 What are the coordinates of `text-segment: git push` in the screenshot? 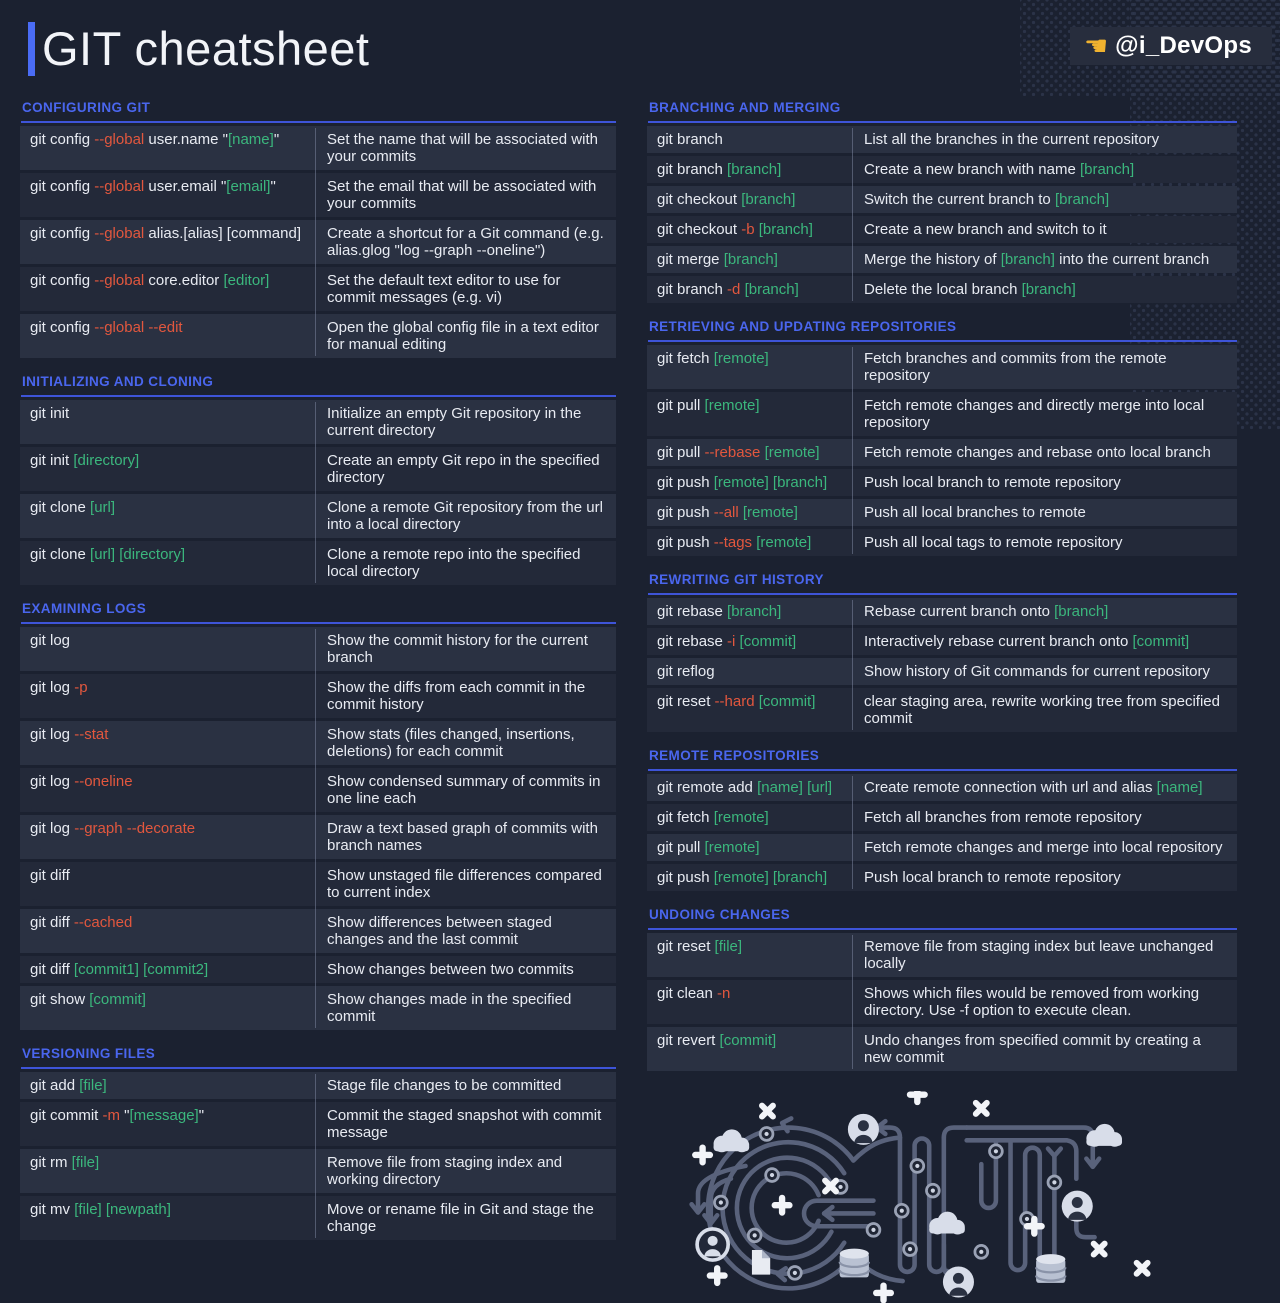 It's located at (685, 877).